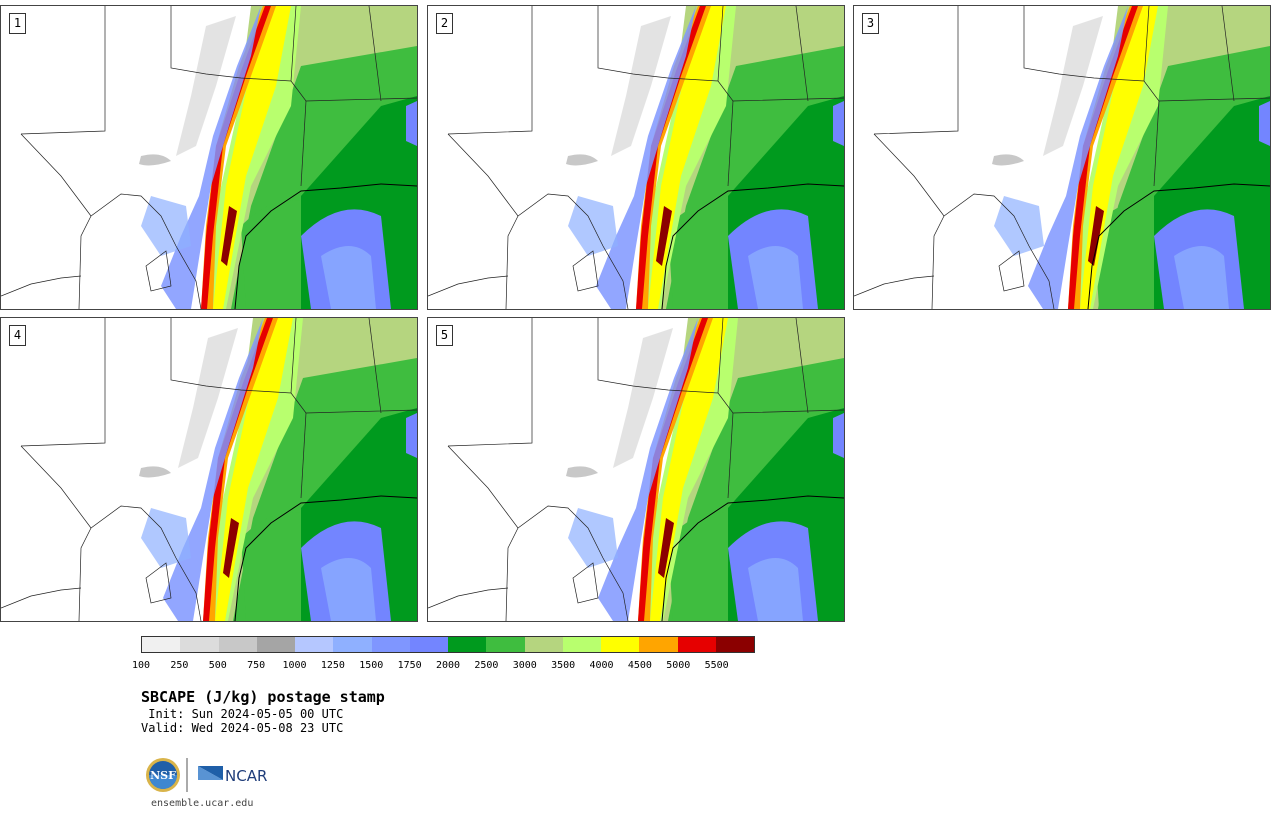 This screenshot has width=1280, height=815. Describe the element at coordinates (678, 665) in the screenshot. I see `colorbar-tick-label: 5000` at that location.